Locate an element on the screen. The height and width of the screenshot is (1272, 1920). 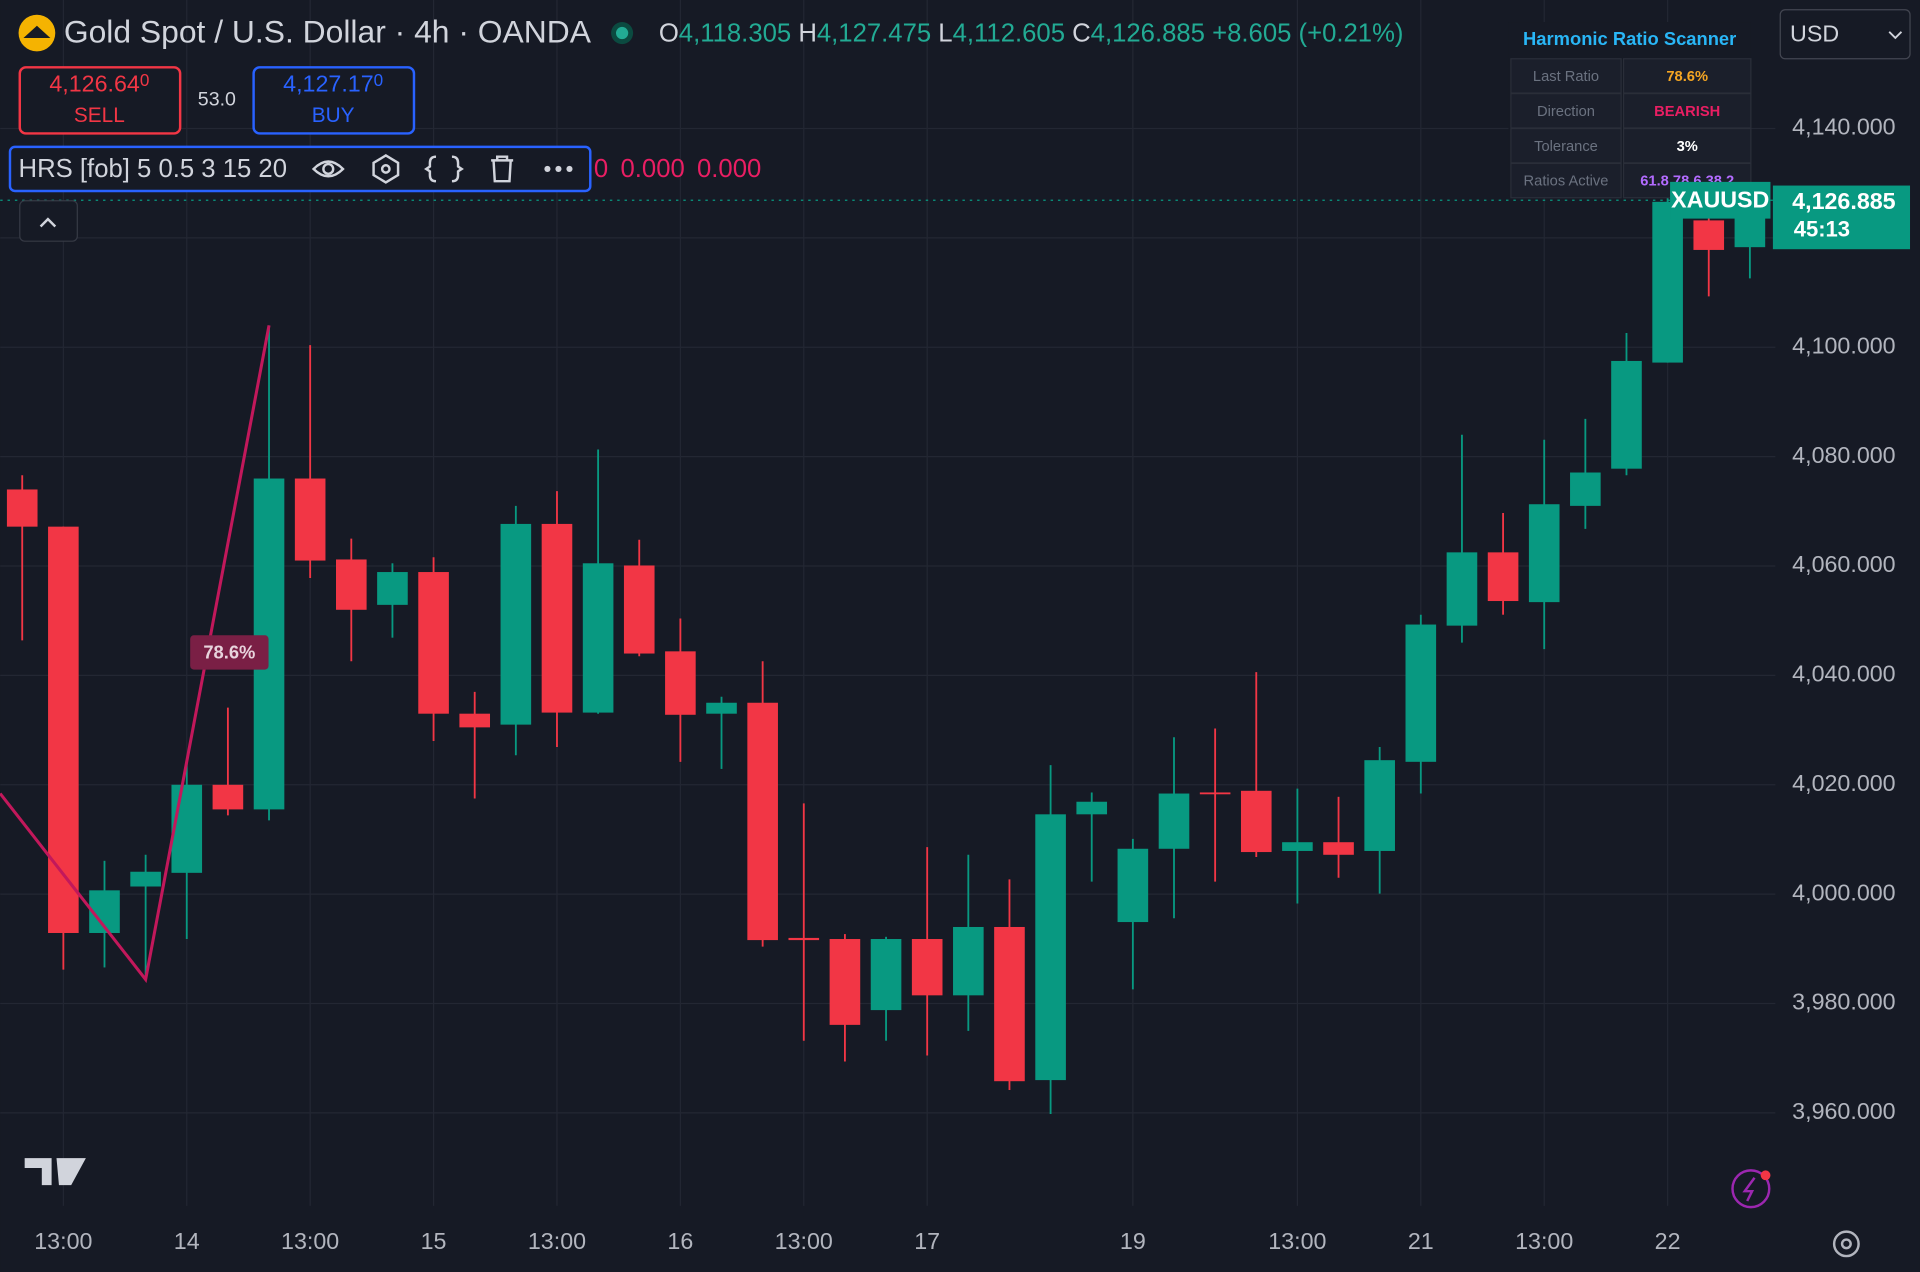
buy-price-small: 0 is located at coordinates (379, 79).